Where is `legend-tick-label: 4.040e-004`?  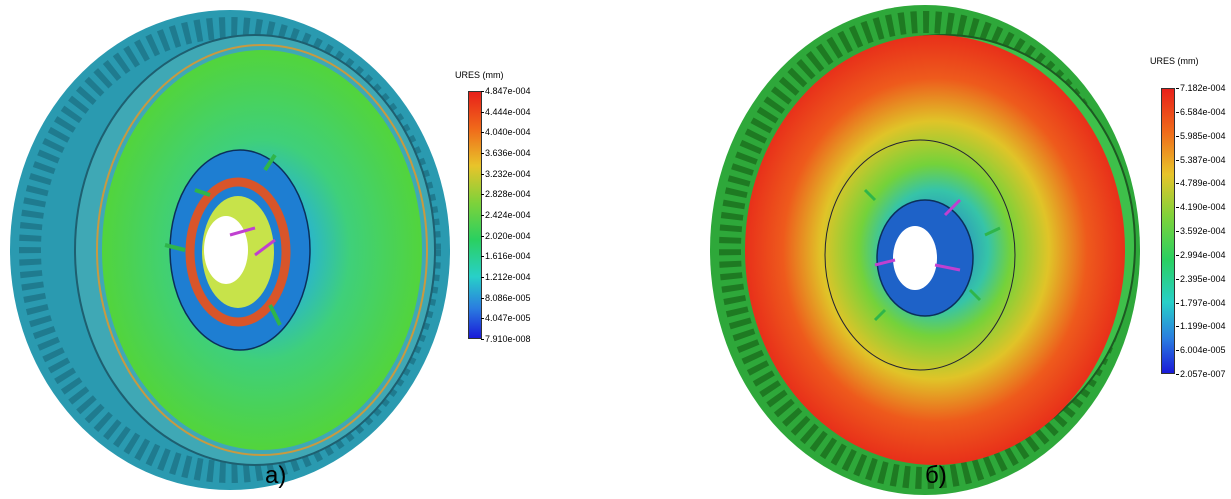
legend-tick-label: 4.040e-004 is located at coordinates (506, 132).